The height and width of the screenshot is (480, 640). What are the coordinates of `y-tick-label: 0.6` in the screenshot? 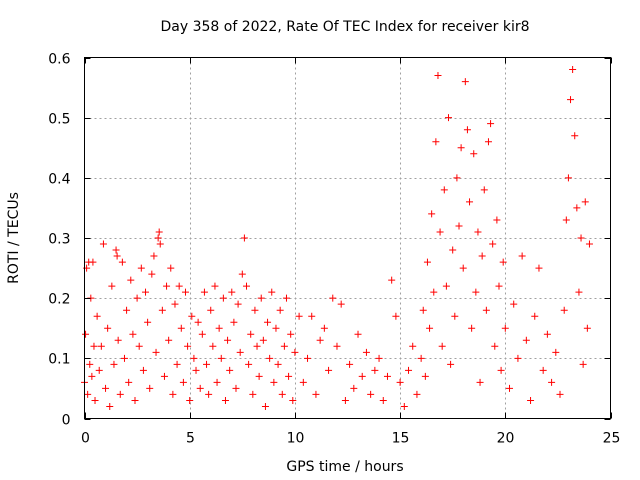 It's located at (59, 60).